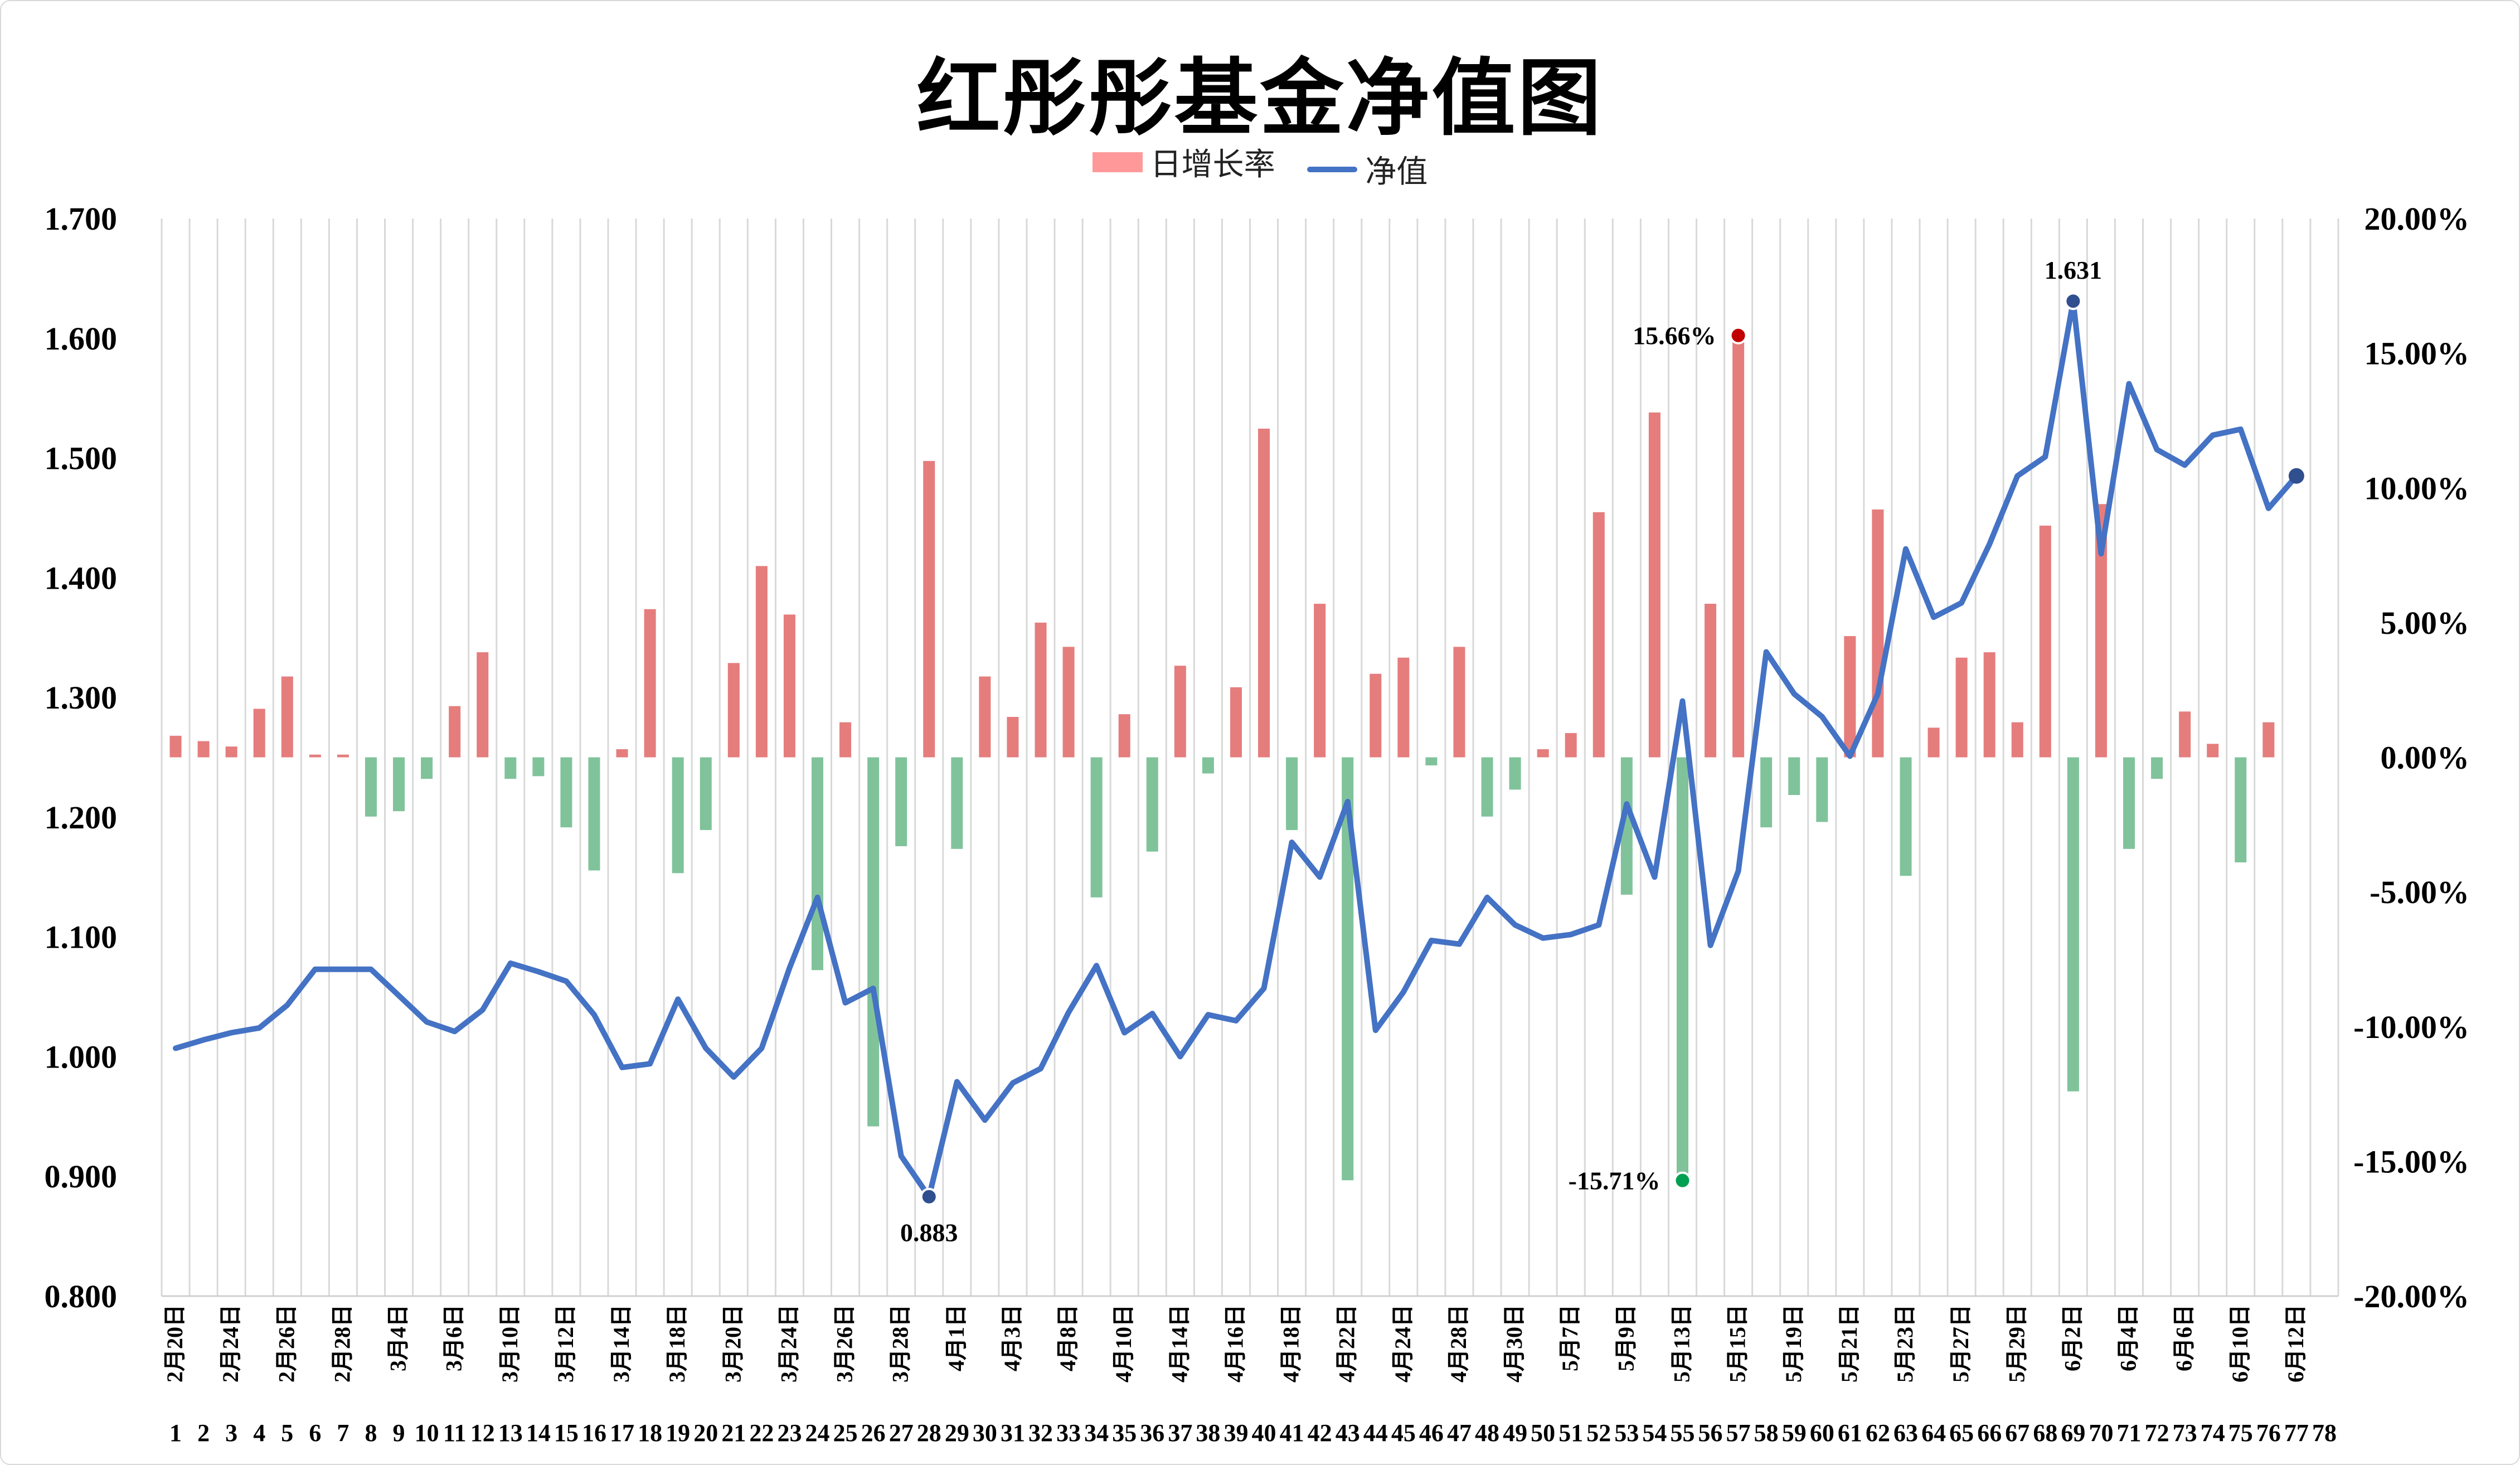  Describe the element at coordinates (2295, 1343) in the screenshot. I see `x-date-label: 6月12日` at that location.